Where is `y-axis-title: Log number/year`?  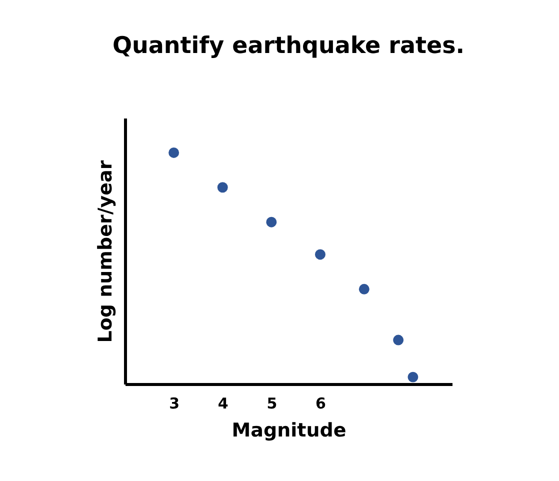
y-axis-title: Log number/year is located at coordinates (105, 251).